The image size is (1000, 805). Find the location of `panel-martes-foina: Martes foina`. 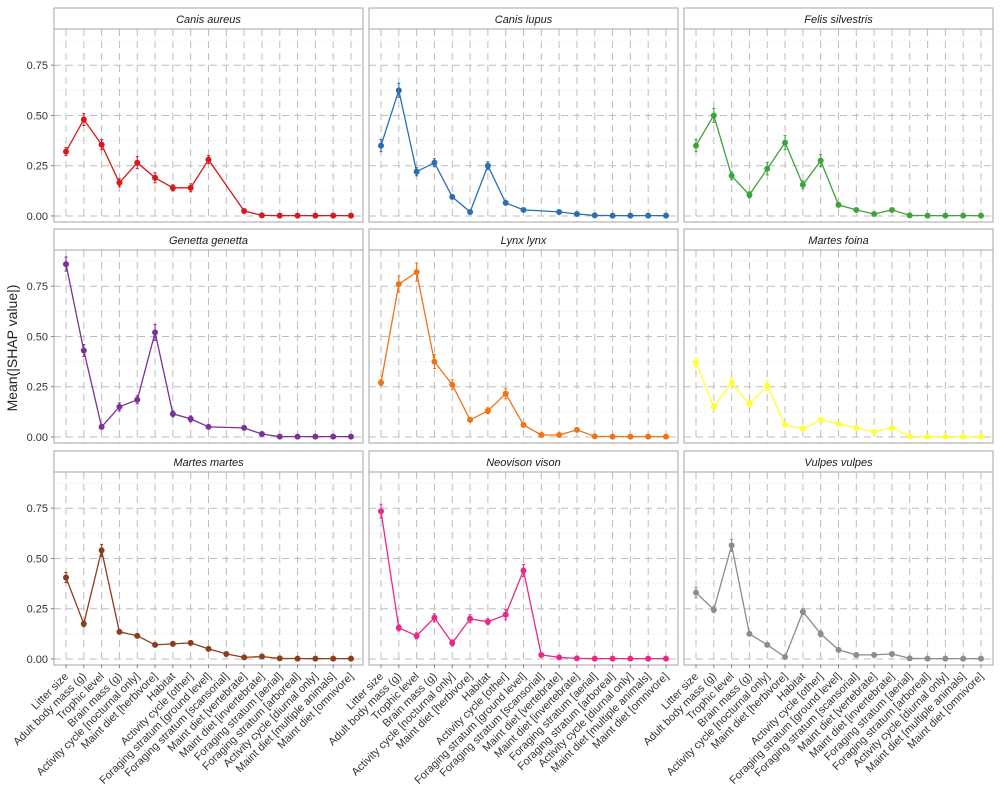

panel-martes-foina: Martes foina is located at coordinates (838, 336).